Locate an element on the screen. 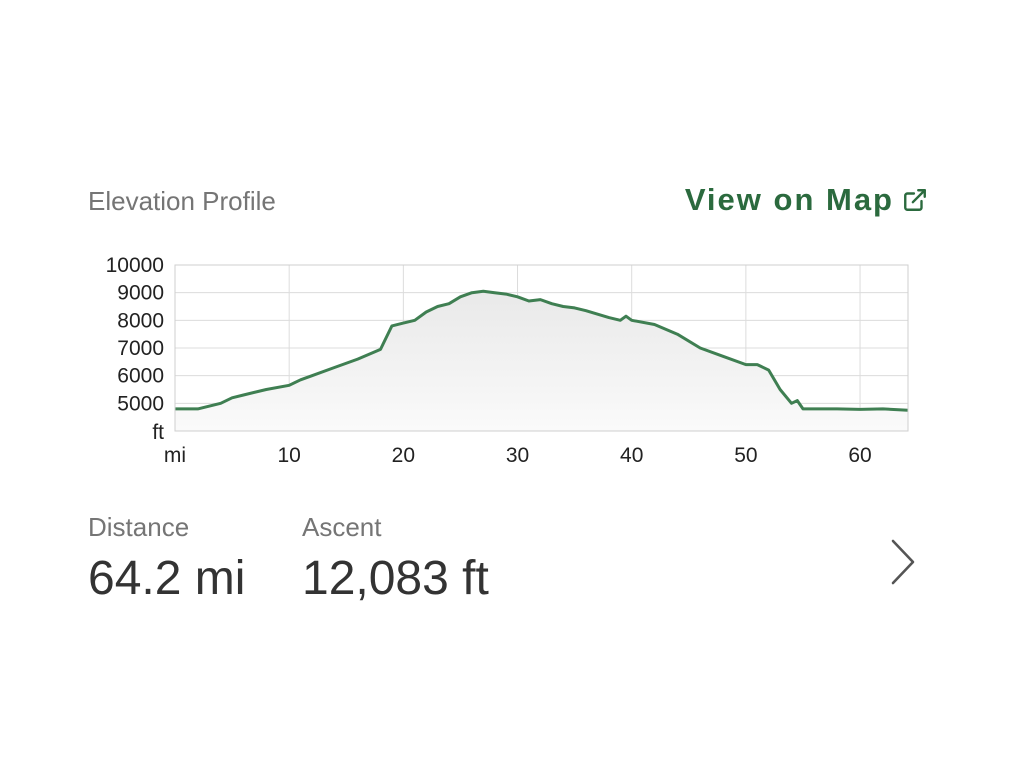 This screenshot has height=768, width=1024. y-tick-label: 9000 is located at coordinates (140, 293).